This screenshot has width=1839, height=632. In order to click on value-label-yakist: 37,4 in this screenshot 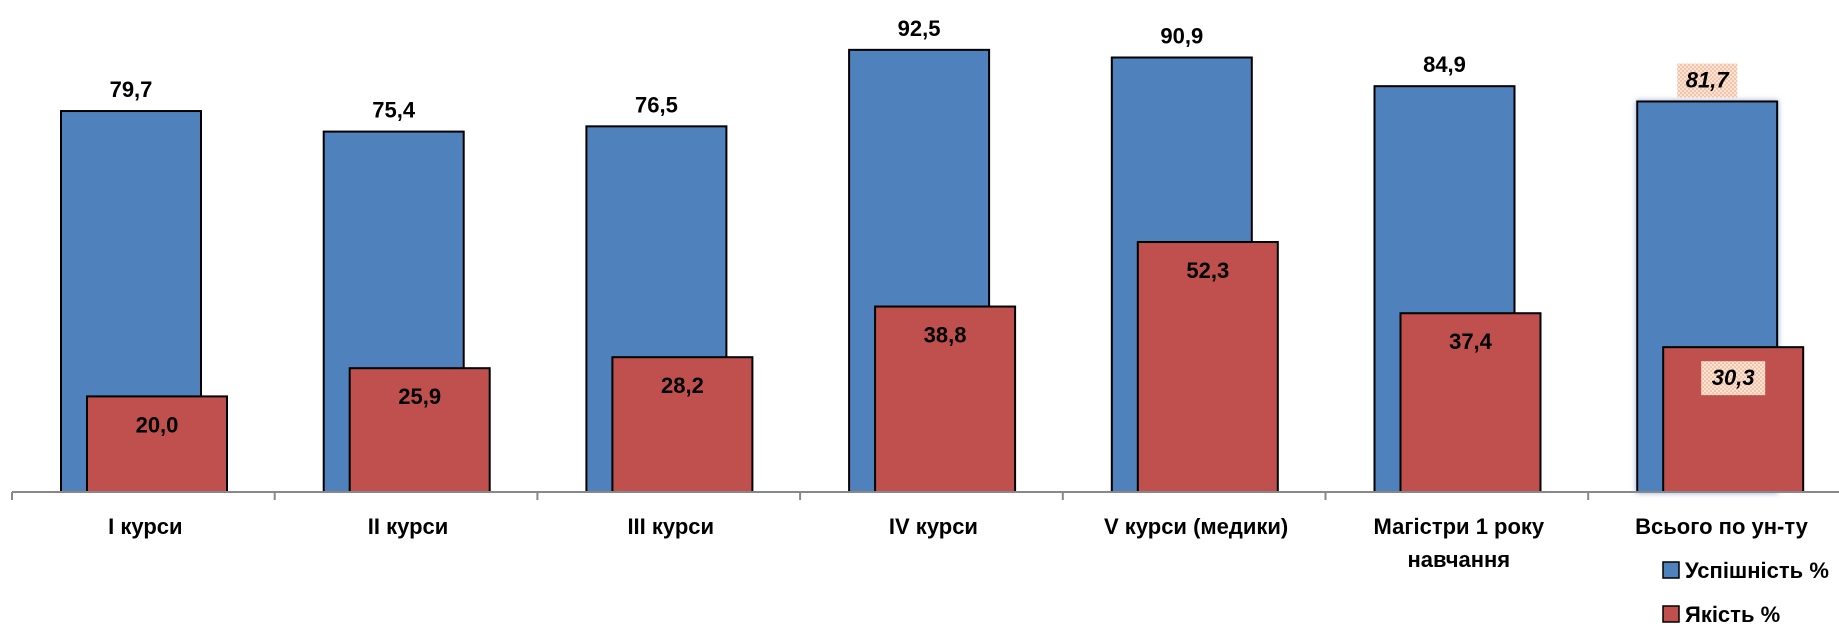, I will do `click(1471, 341)`.